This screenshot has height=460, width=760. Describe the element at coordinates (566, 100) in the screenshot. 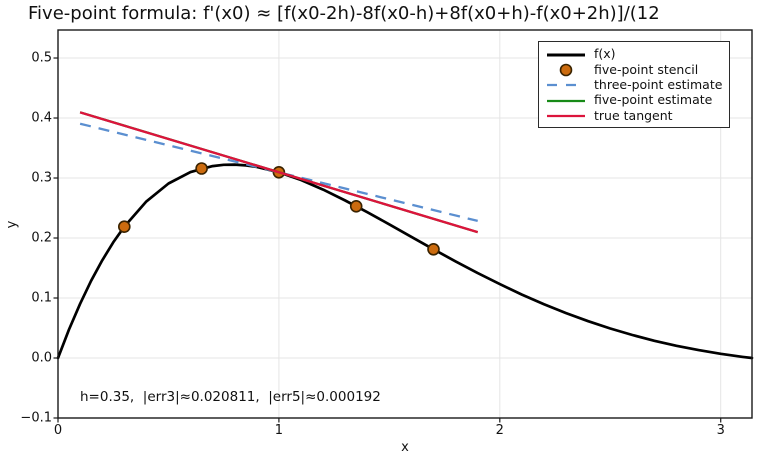

I see `green-line-swatch-icon` at that location.